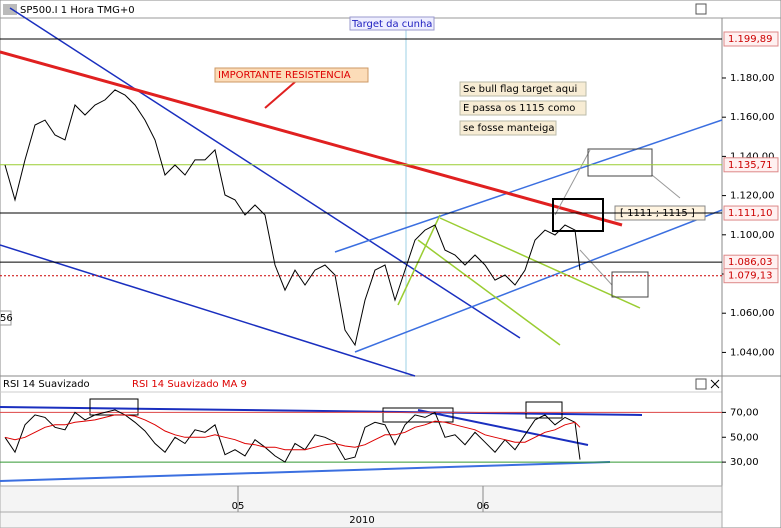  What do you see at coordinates (752, 235) in the screenshot?
I see `y-tick-label: 1.100,00` at bounding box center [752, 235].